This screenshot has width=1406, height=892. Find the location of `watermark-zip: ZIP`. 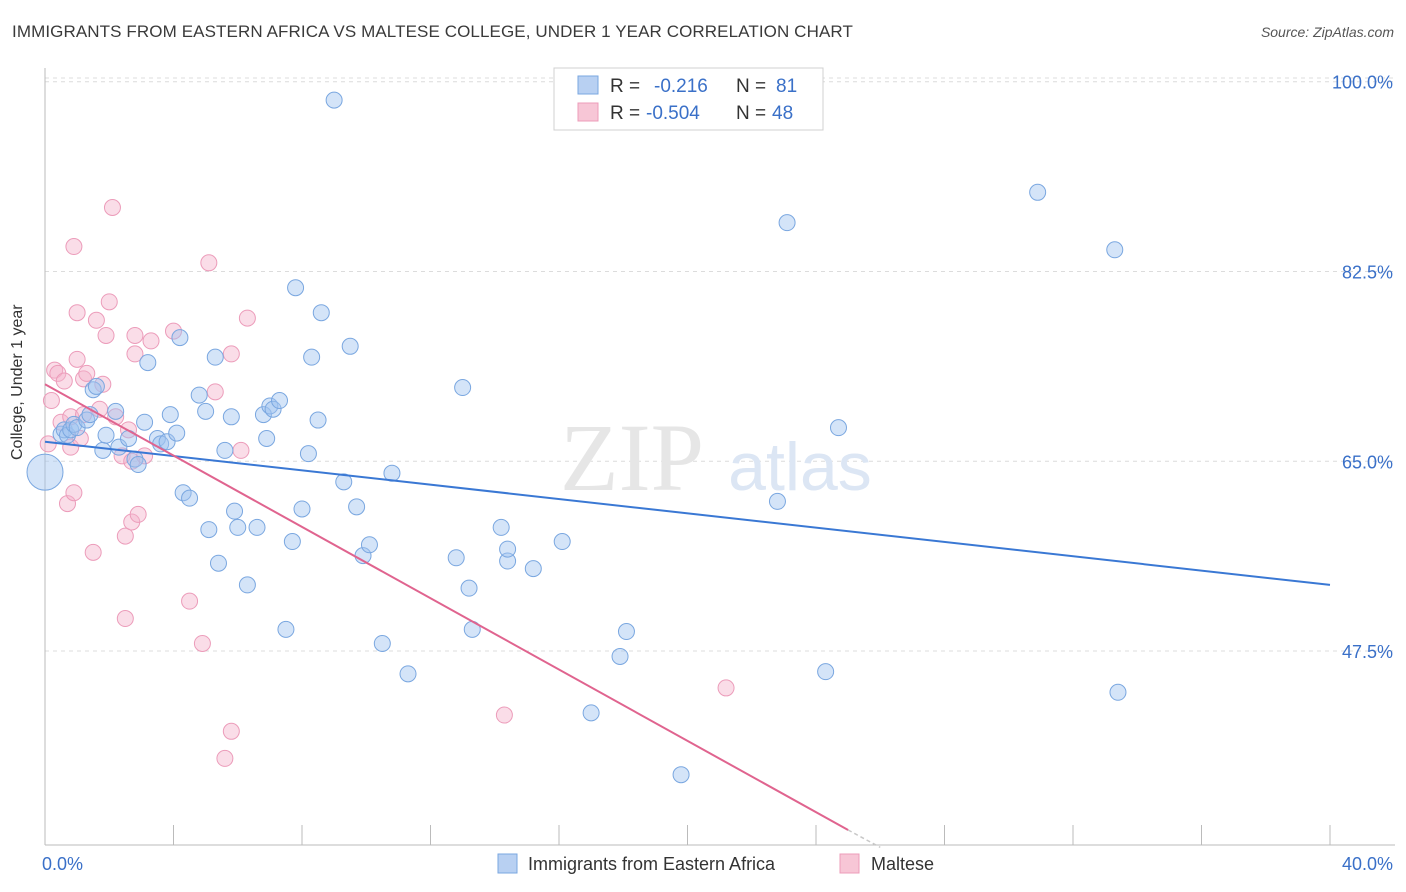

watermark-zip: ZIP is located at coordinates (632, 457).